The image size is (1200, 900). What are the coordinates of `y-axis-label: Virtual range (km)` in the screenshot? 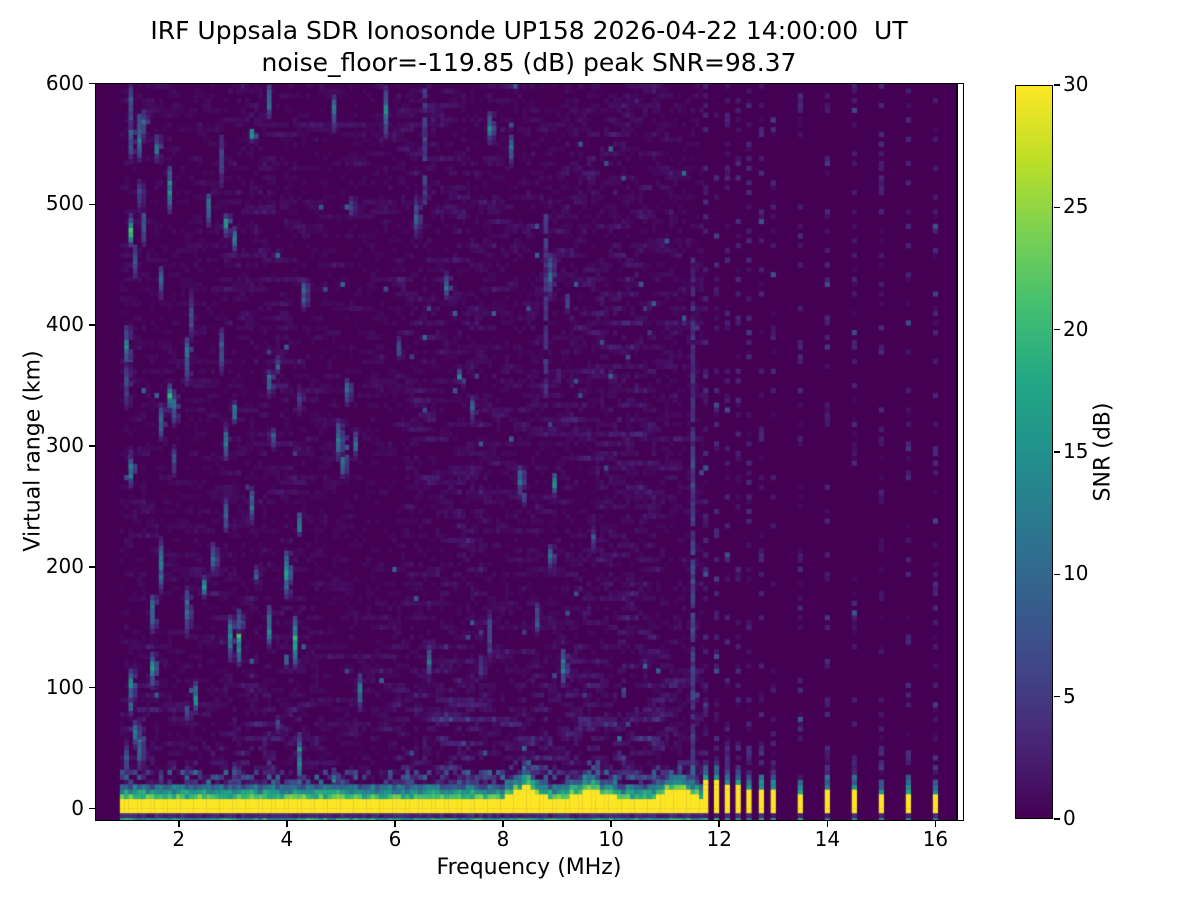 It's located at (33, 451).